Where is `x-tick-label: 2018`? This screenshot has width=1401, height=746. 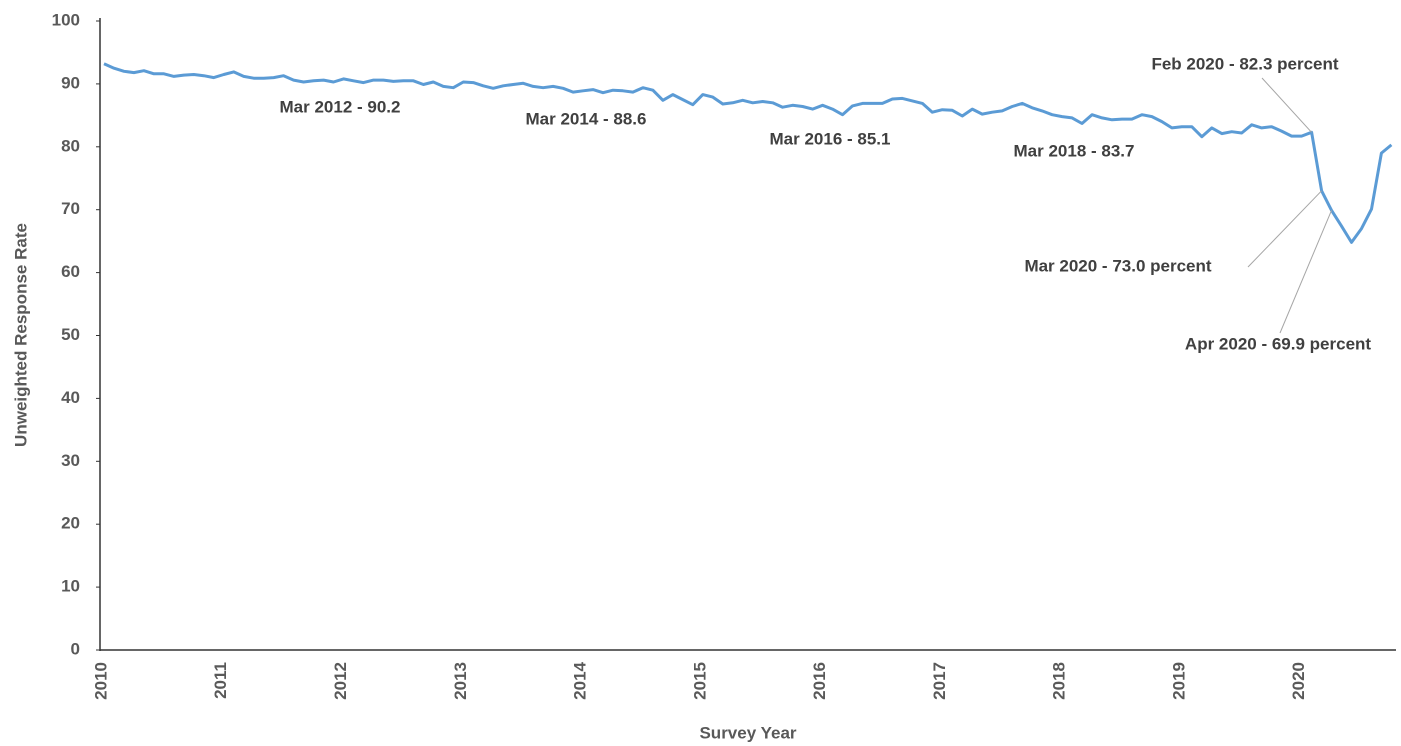
x-tick-label: 2018 is located at coordinates (1059, 681).